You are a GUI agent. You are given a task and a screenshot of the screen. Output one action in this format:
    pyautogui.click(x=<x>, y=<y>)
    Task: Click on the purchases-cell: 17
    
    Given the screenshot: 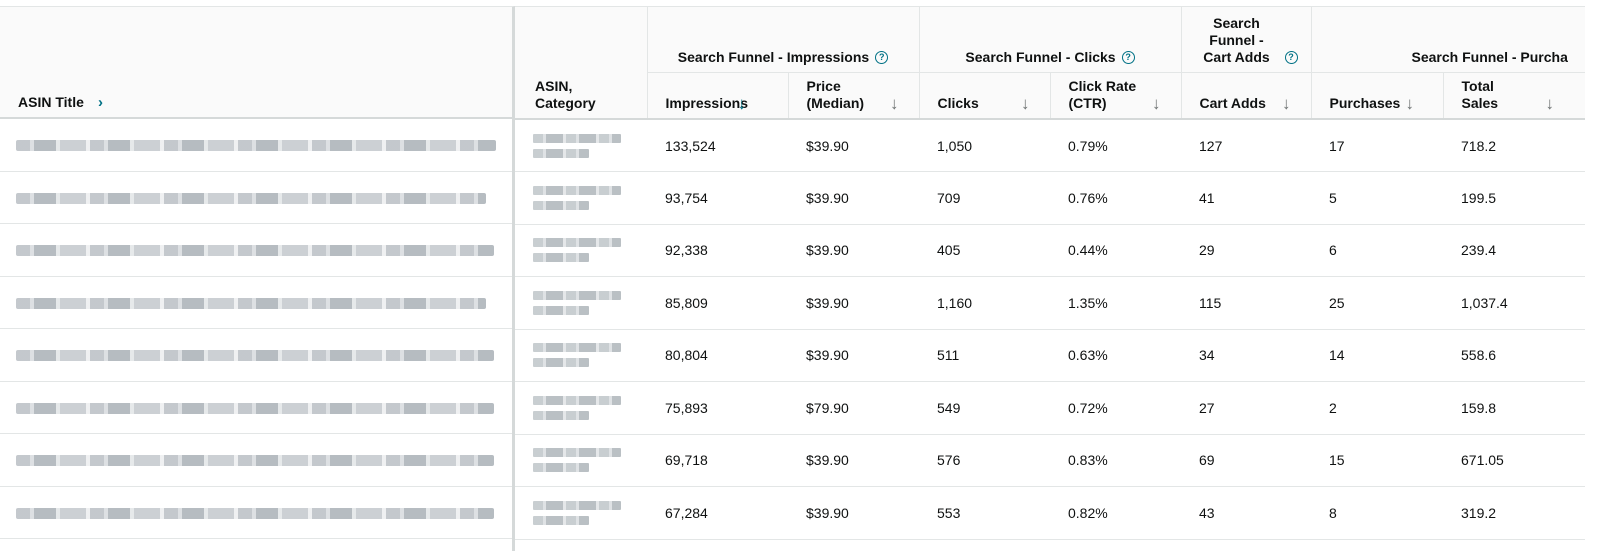 What is the action you would take?
    pyautogui.click(x=1377, y=145)
    